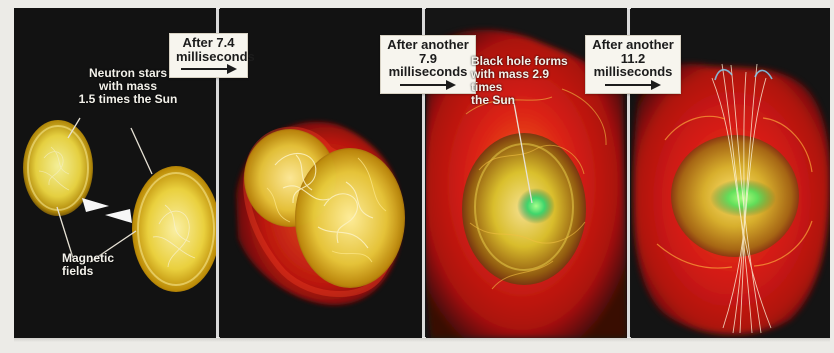  What do you see at coordinates (78, 270) in the screenshot?
I see `annotation-line: fields` at bounding box center [78, 270].